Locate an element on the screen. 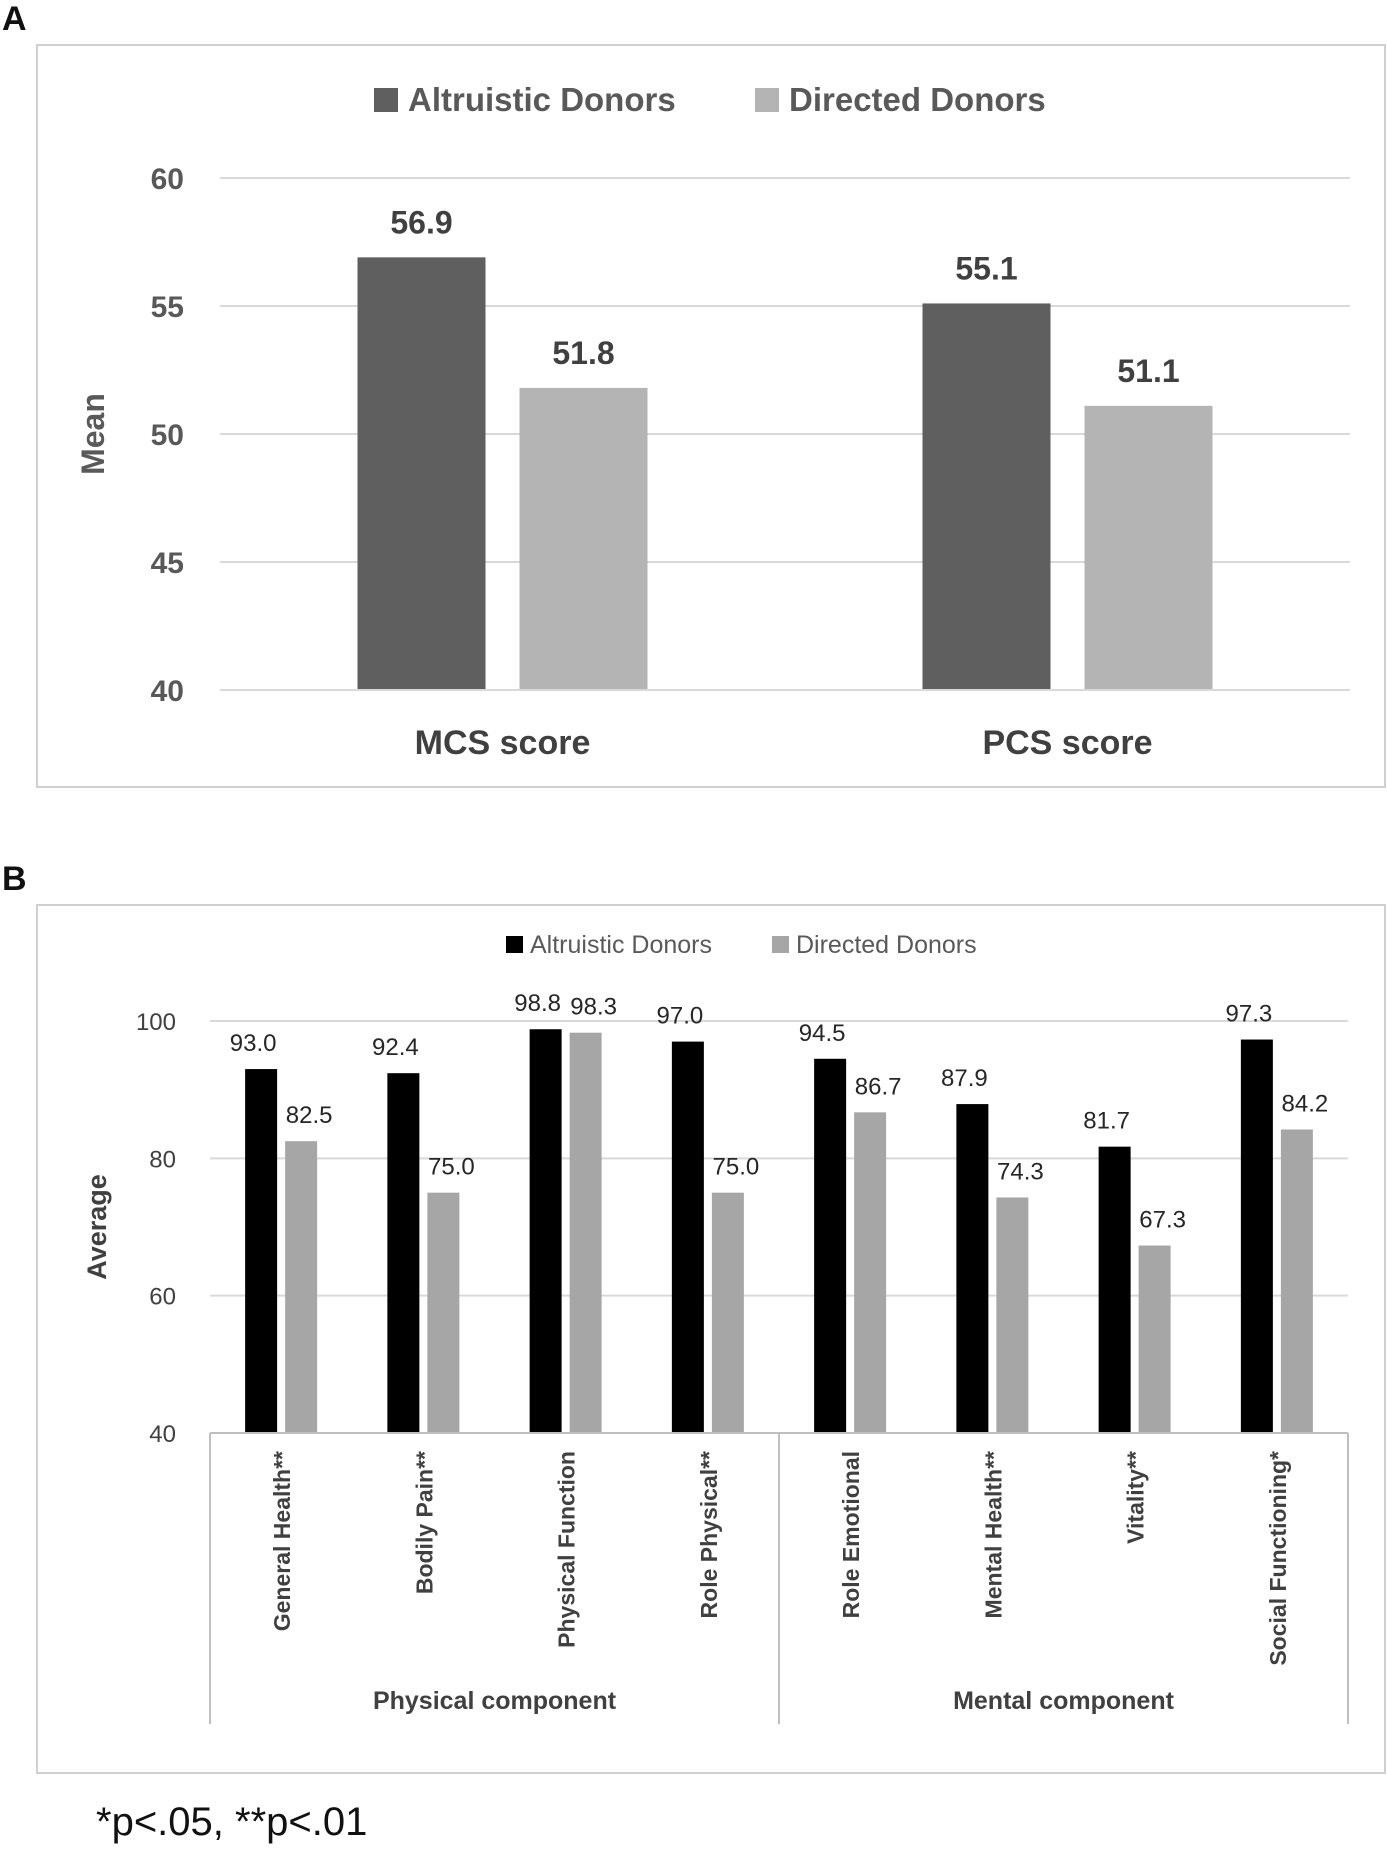 This screenshot has width=1387, height=1854. data-label: 97.0 is located at coordinates (680, 1016).